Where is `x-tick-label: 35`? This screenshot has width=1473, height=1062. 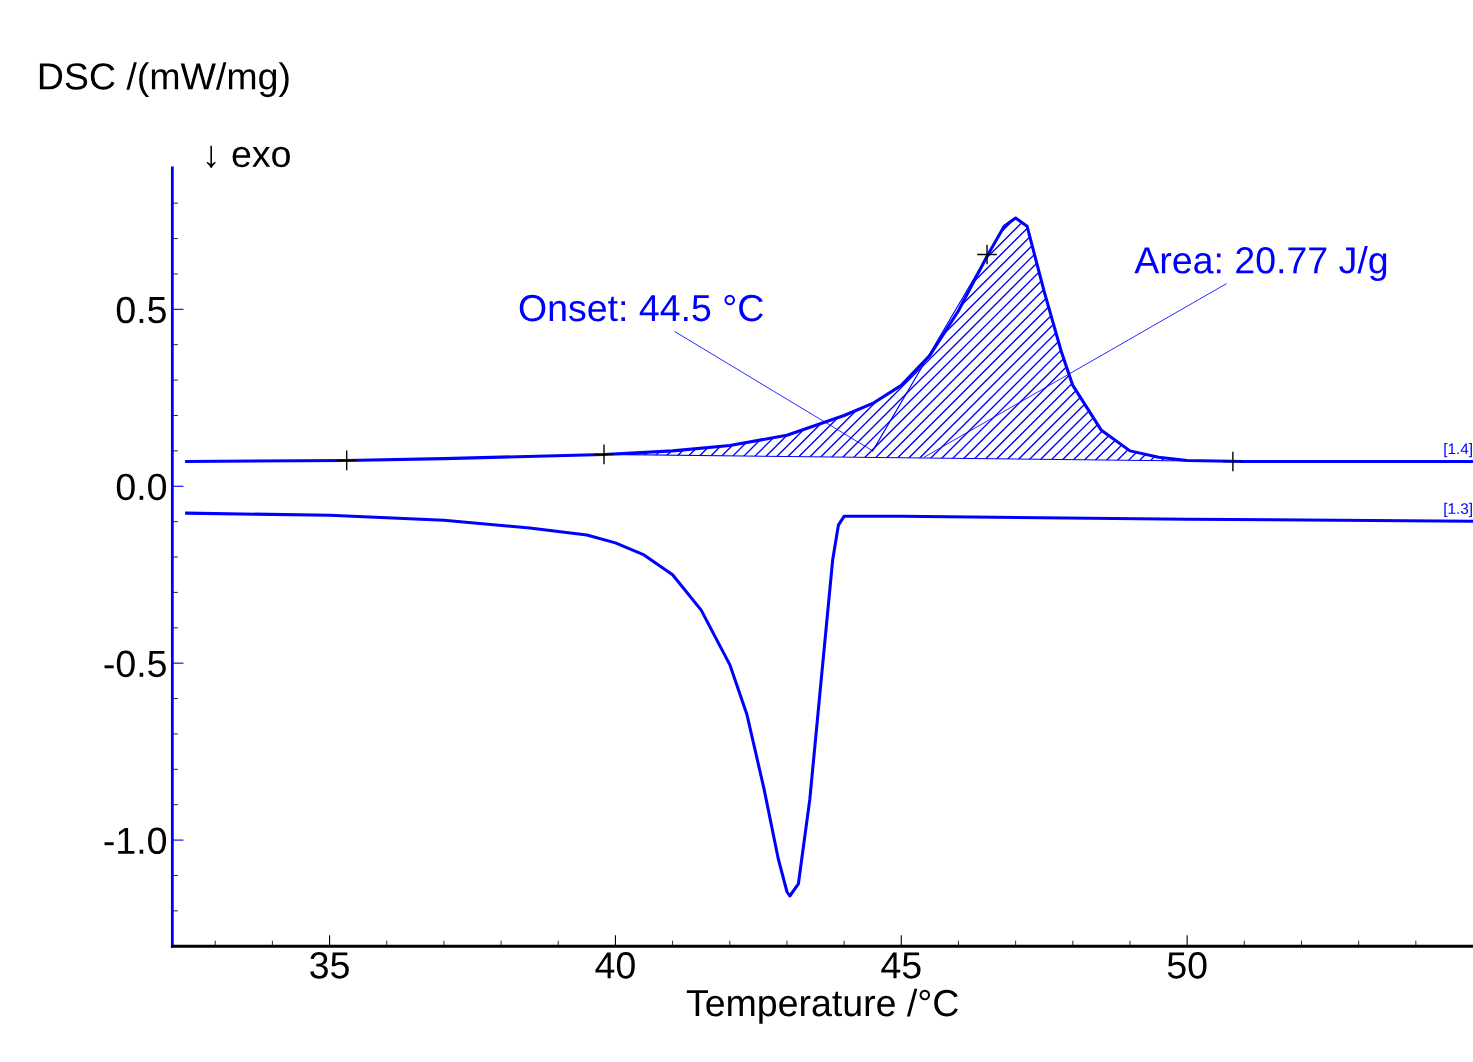
x-tick-label: 35 is located at coordinates (329, 965).